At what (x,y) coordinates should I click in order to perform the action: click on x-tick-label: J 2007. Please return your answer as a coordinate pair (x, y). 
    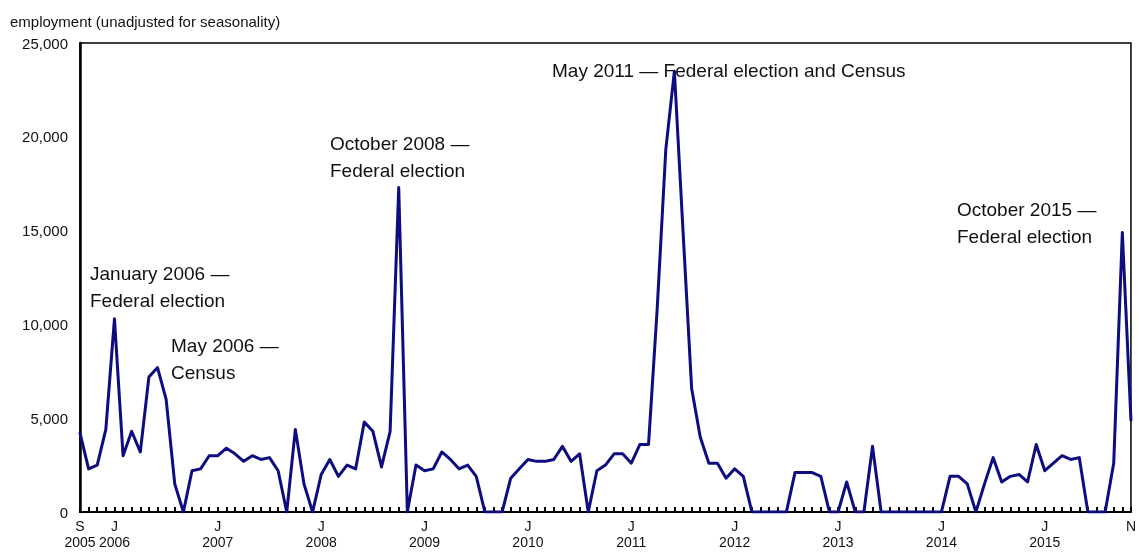
    Looking at the image, I should click on (218, 534).